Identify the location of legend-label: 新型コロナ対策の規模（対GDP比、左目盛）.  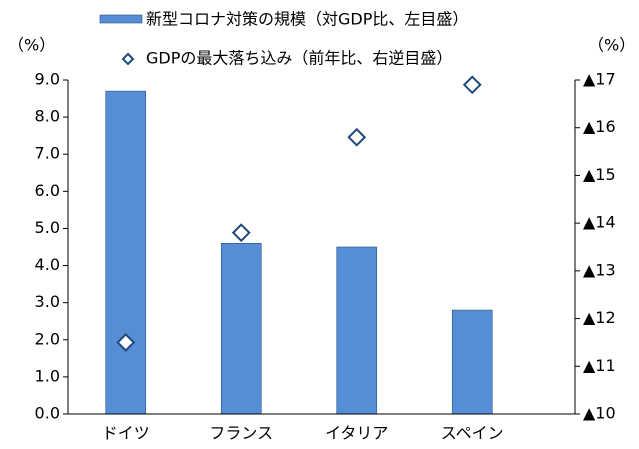
(307, 19).